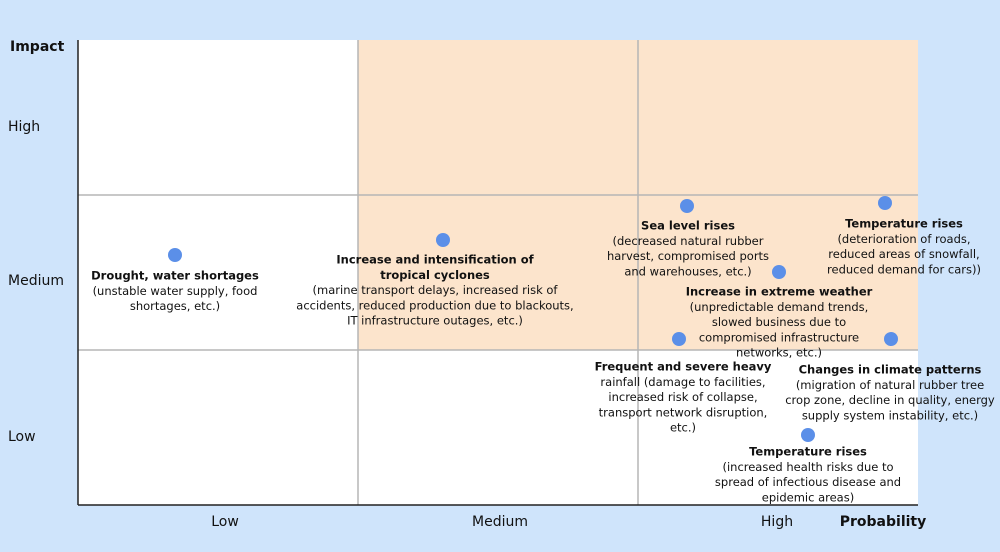 The image size is (1000, 552). Describe the element at coordinates (683, 367) in the screenshot. I see `risk-title: Frequent and severe heavy` at that location.